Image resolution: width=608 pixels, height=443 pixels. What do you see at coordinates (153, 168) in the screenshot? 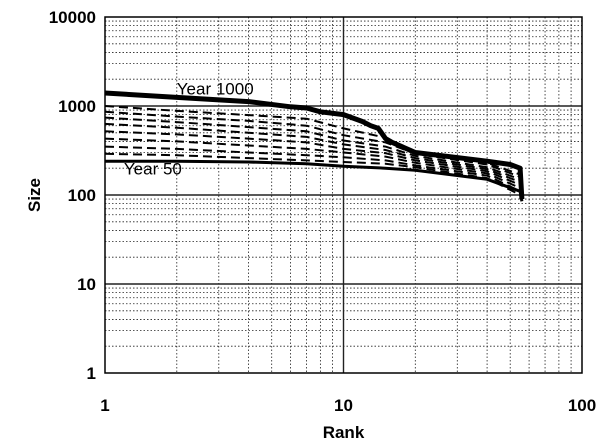
I see `series-annotation: Year 50` at bounding box center [153, 168].